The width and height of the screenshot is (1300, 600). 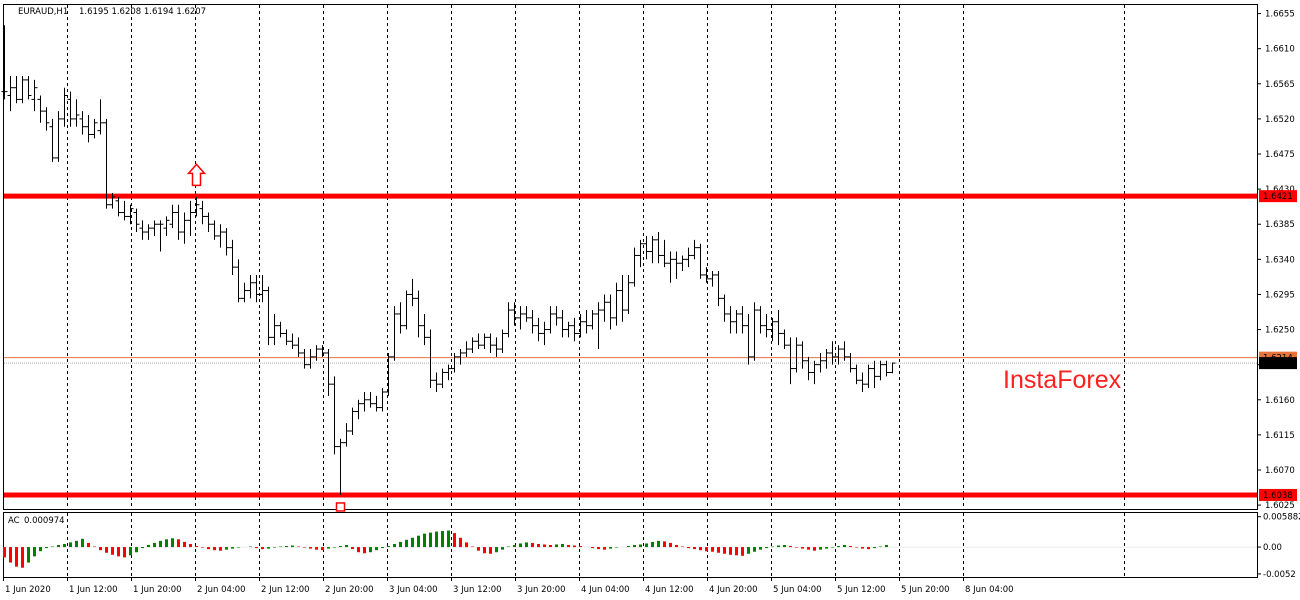 What do you see at coordinates (1062, 380) in the screenshot?
I see `instaforex-watermark: InstaForex` at bounding box center [1062, 380].